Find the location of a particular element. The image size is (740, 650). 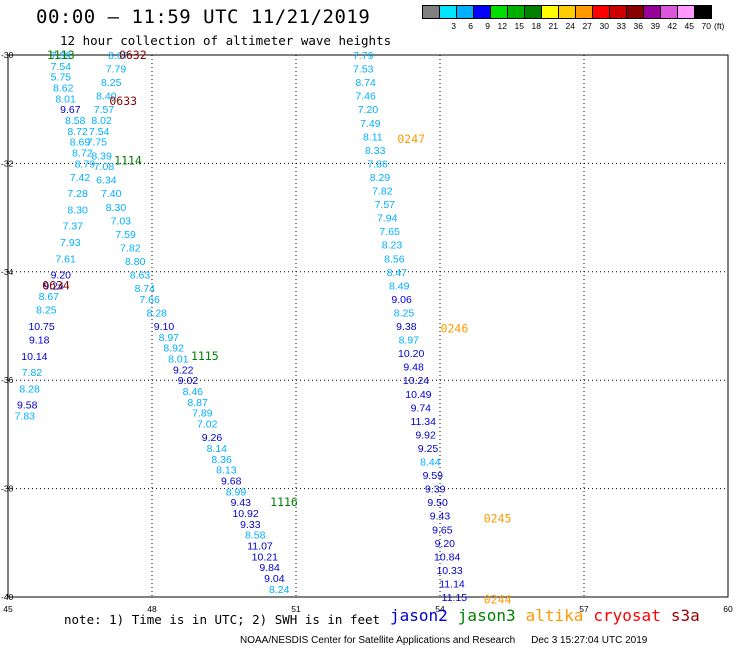

wave-height-value: 8.36 is located at coordinates (221, 460).